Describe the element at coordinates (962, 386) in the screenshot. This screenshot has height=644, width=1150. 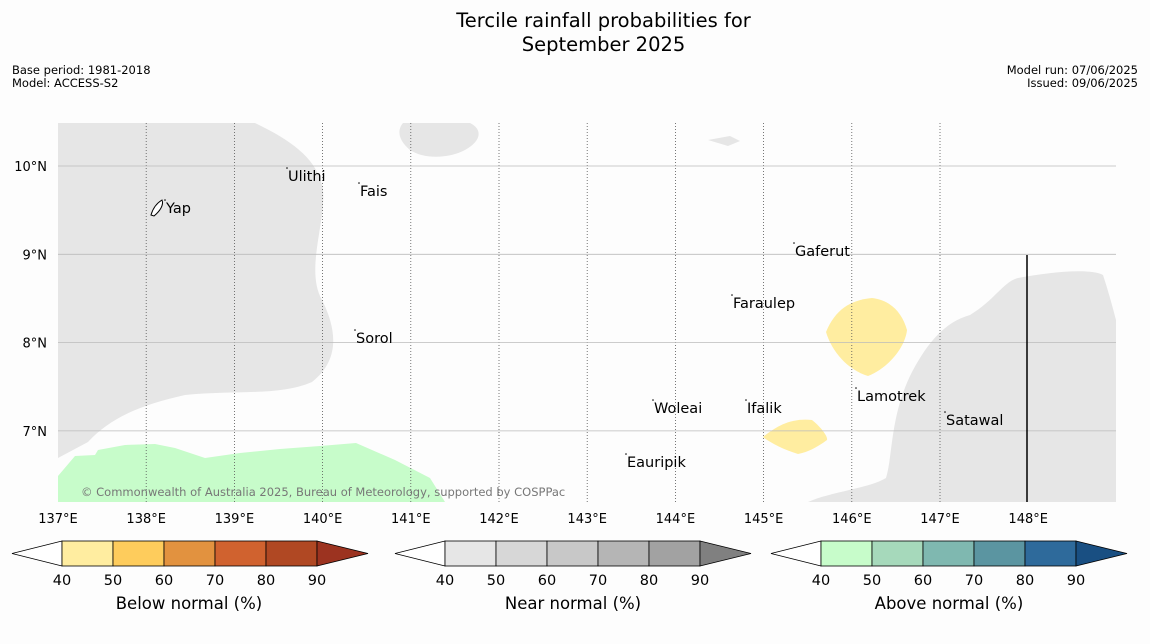
I see `near-normal-region-east` at that location.